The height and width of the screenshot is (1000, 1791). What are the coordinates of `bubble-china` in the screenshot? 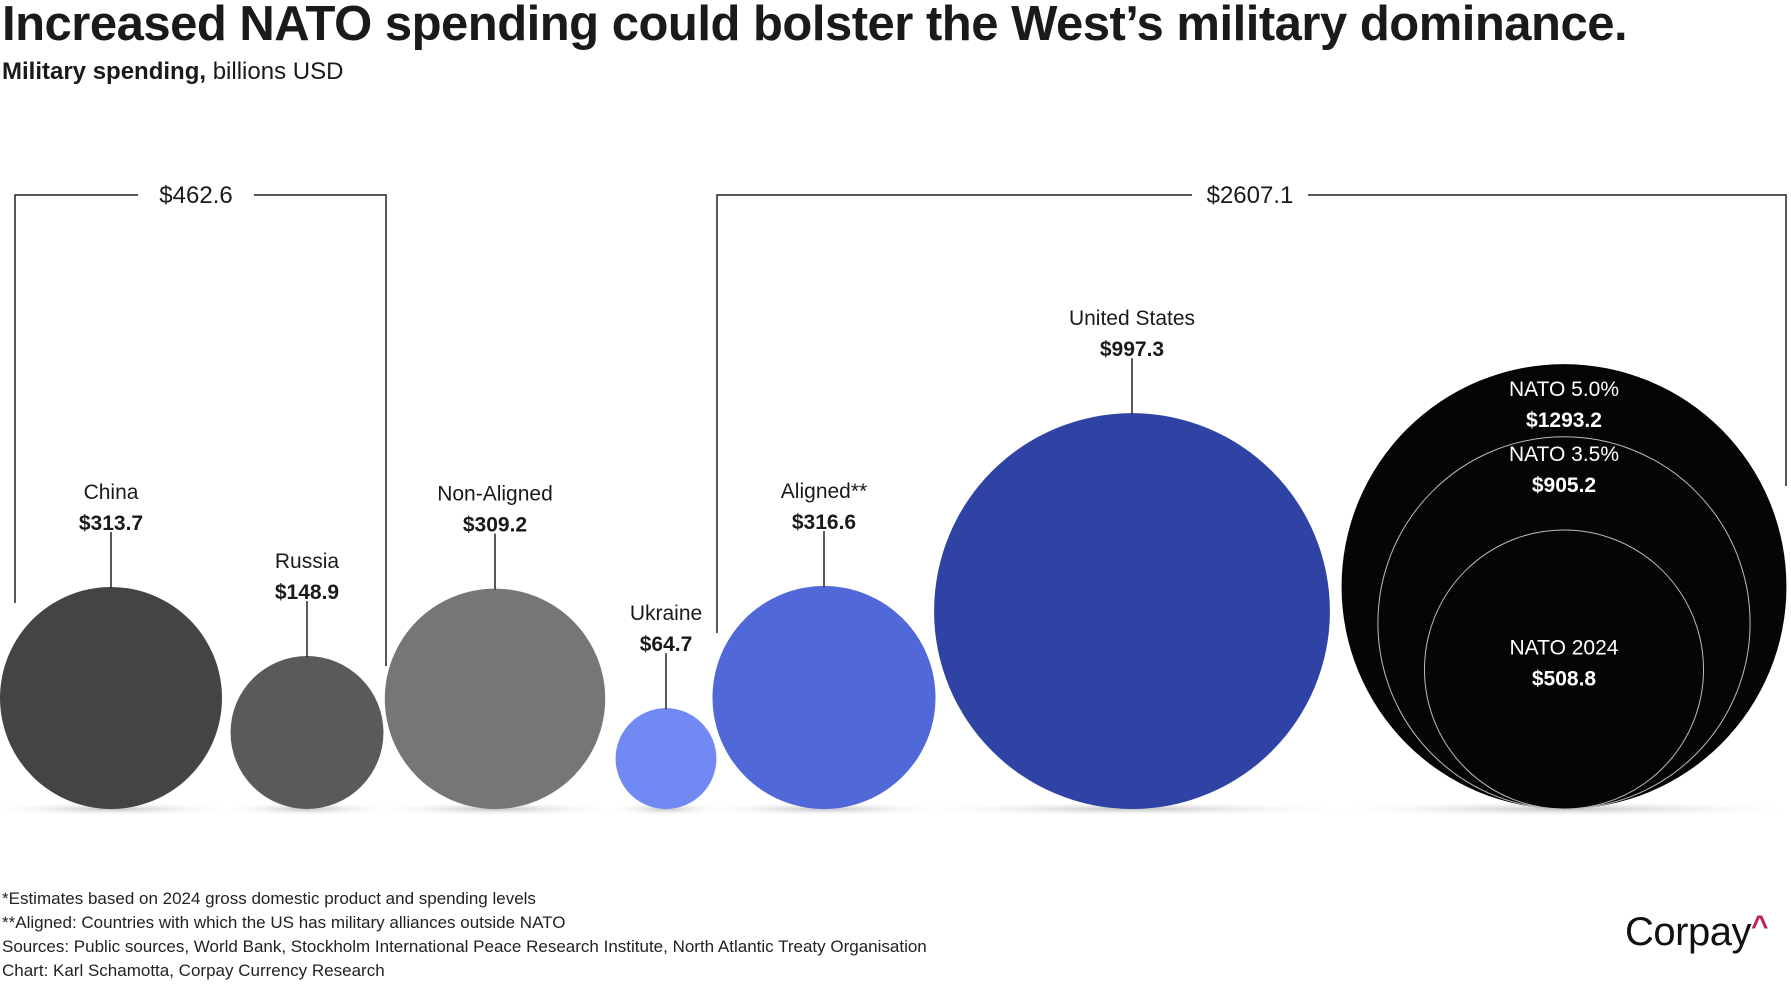 It's located at (111, 698).